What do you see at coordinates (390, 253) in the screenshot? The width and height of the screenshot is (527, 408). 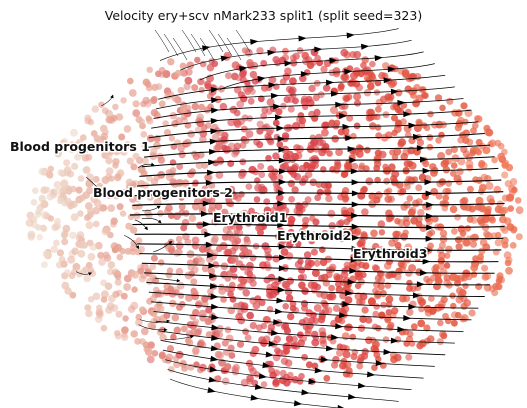 I see `cluster-label-erythroid3: Erythroid3` at bounding box center [390, 253].